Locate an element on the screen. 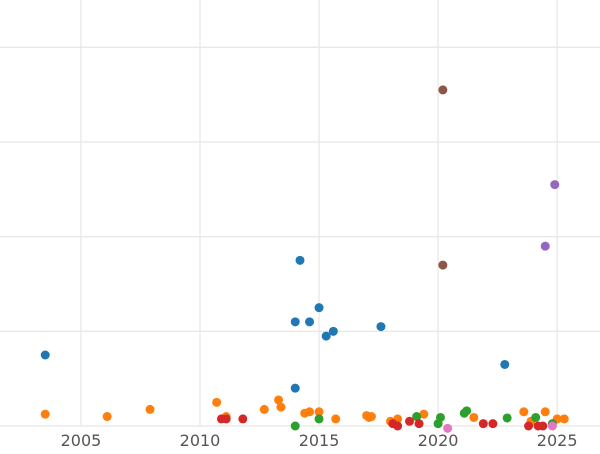 Image resolution: width=600 pixels, height=454 pixels. x-axis-tick-labels: 2005 2010 2015 2020 2025 is located at coordinates (319, 440).